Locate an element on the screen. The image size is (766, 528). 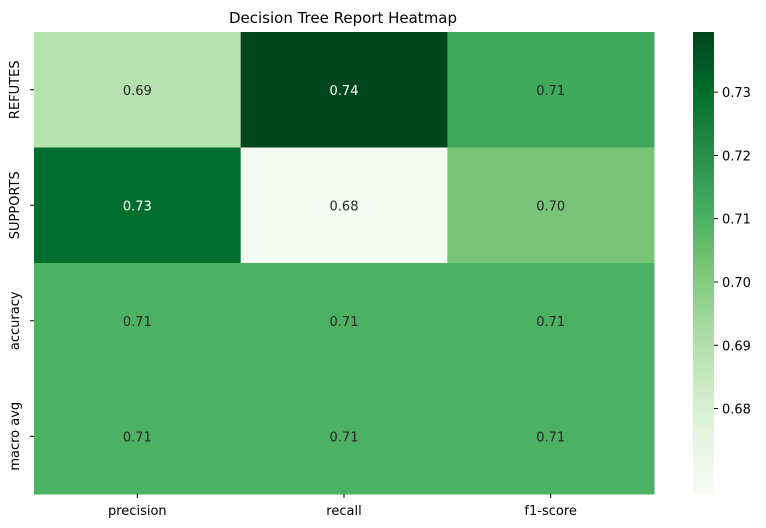
x-axis: precision recall f1-score is located at coordinates (342, 506).